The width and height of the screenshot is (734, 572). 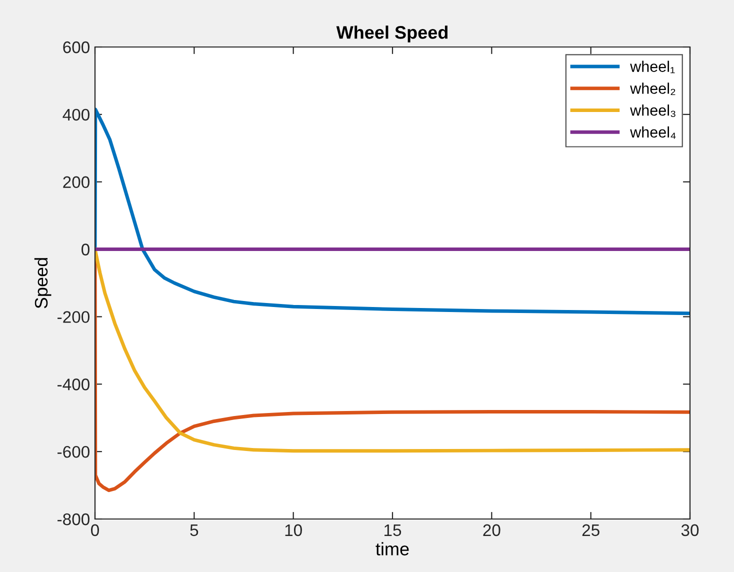 I want to click on y-tick-label: 600, so click(x=76, y=47).